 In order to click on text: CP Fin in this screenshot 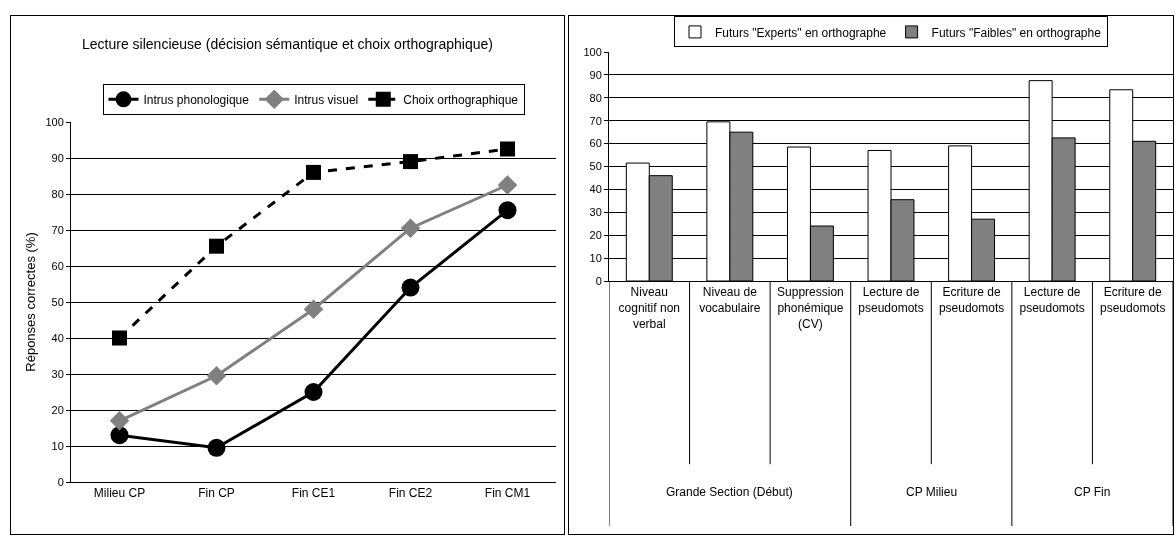, I will do `click(1092, 492)`.